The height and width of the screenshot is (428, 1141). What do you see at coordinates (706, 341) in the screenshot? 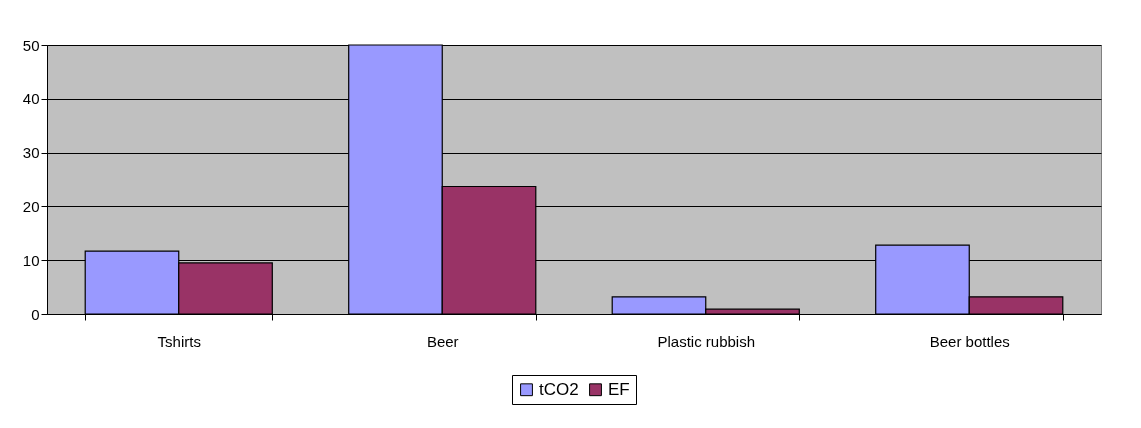
I see `x-tick-label: Plastic rubbish` at bounding box center [706, 341].